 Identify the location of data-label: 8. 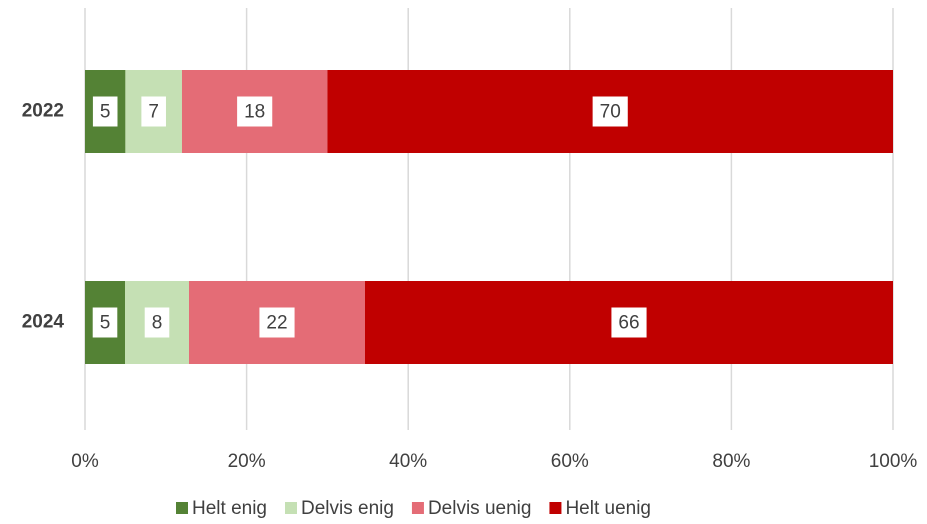
(157, 323).